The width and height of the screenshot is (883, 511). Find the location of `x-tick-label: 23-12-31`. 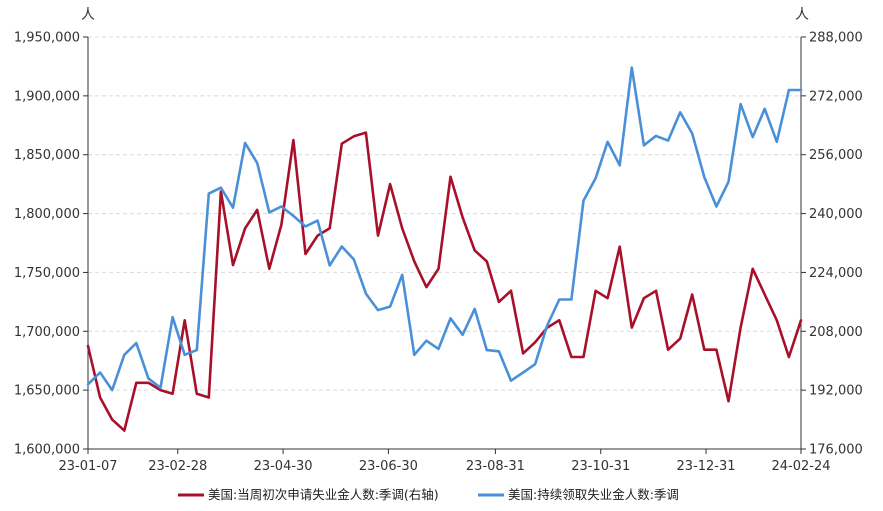

x-tick-label: 23-12-31 is located at coordinates (706, 466).